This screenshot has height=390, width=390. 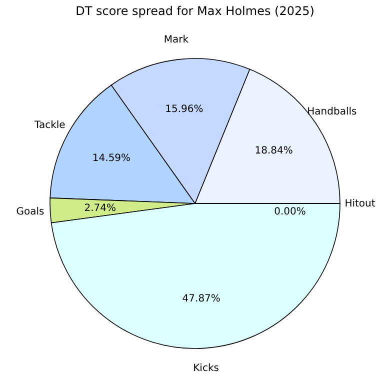 What do you see at coordinates (332, 112) in the screenshot?
I see `slice-label: Handballs` at bounding box center [332, 112].